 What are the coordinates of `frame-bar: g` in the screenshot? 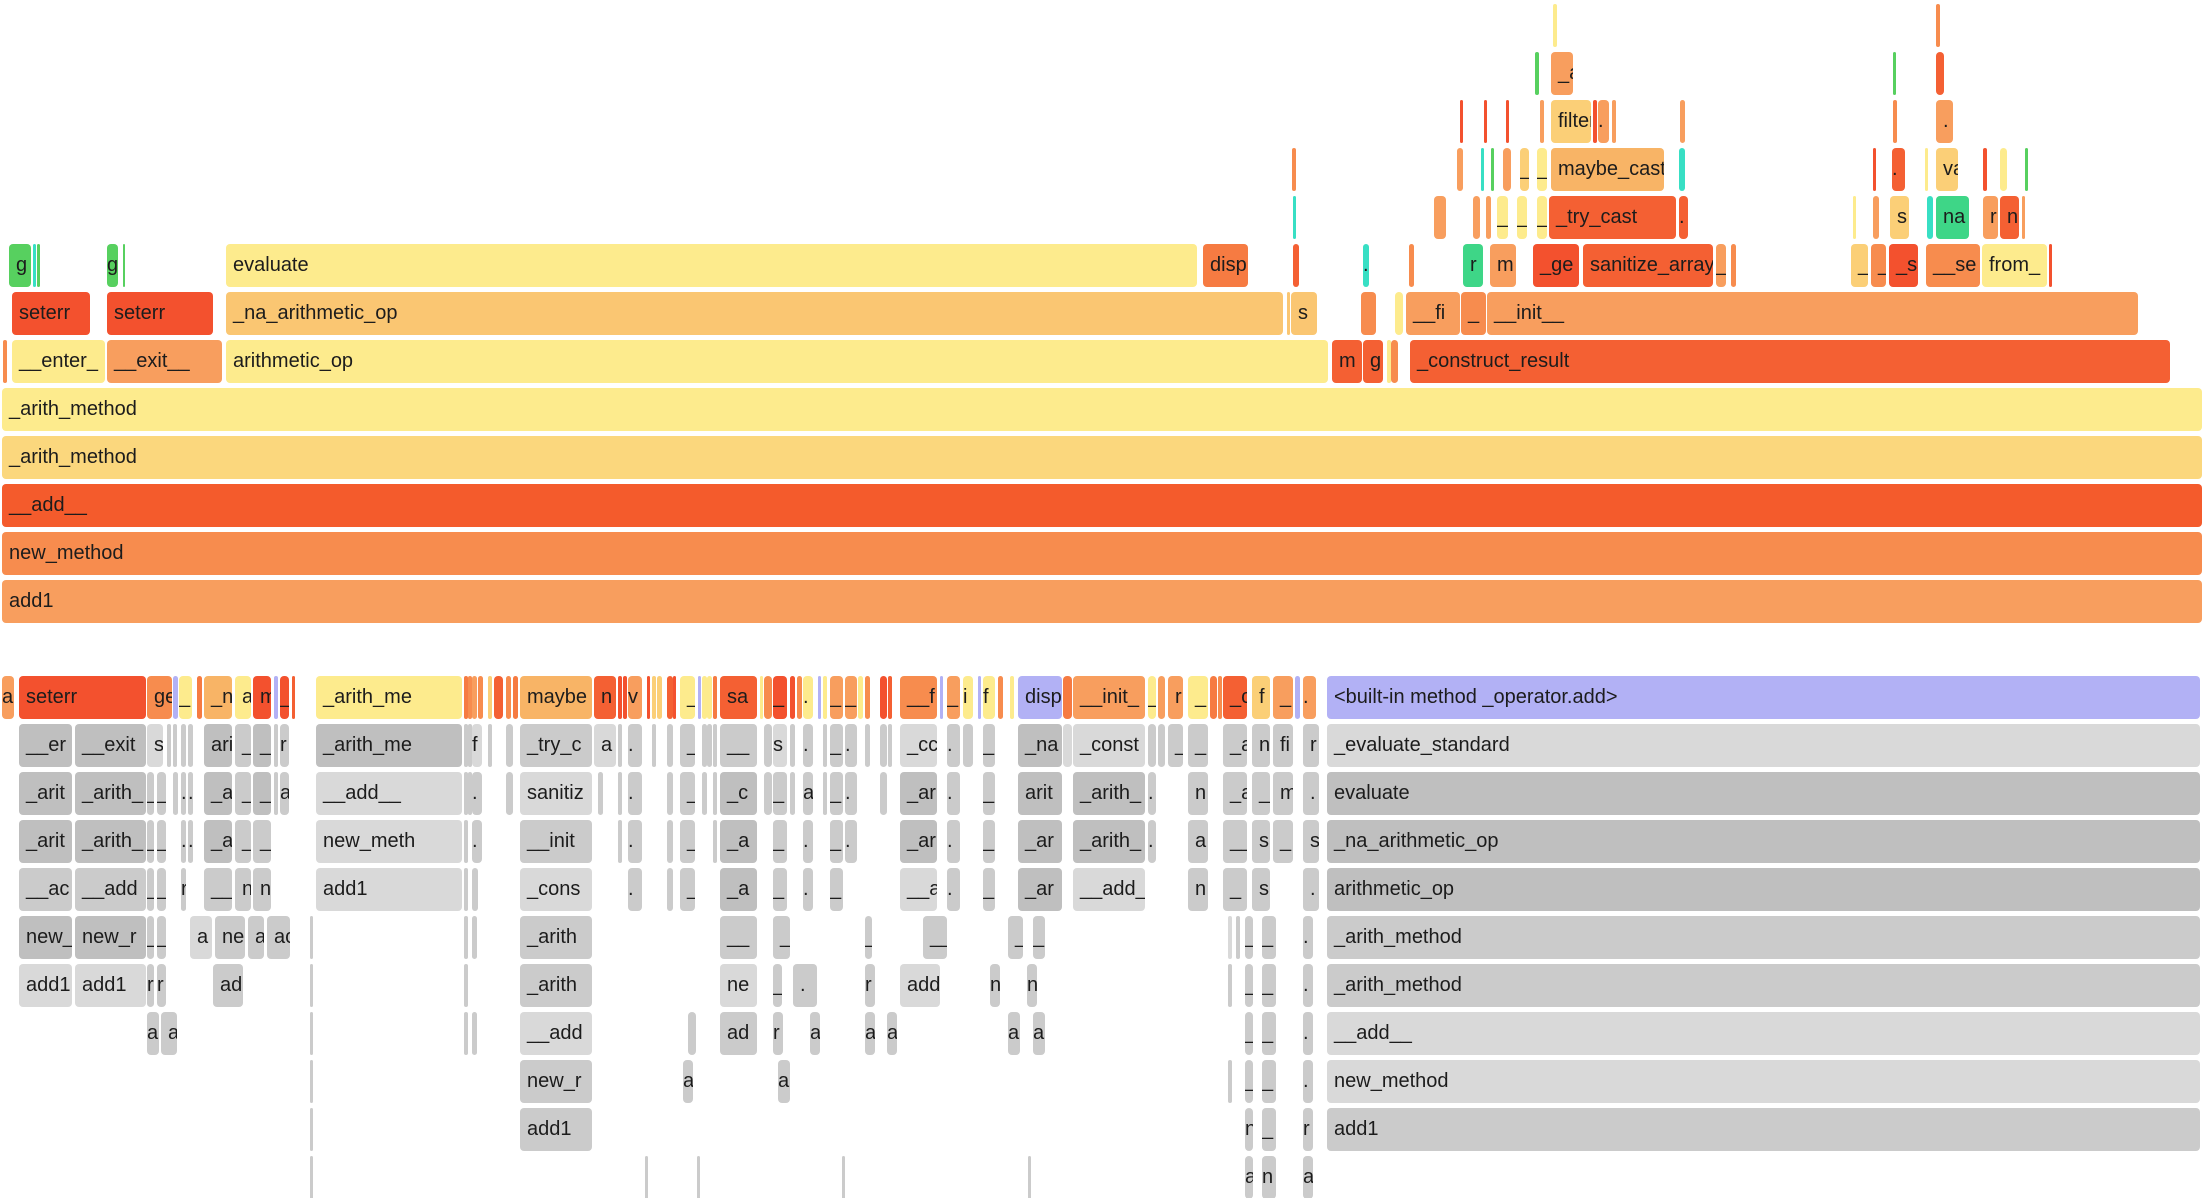 It's located at (20, 265).